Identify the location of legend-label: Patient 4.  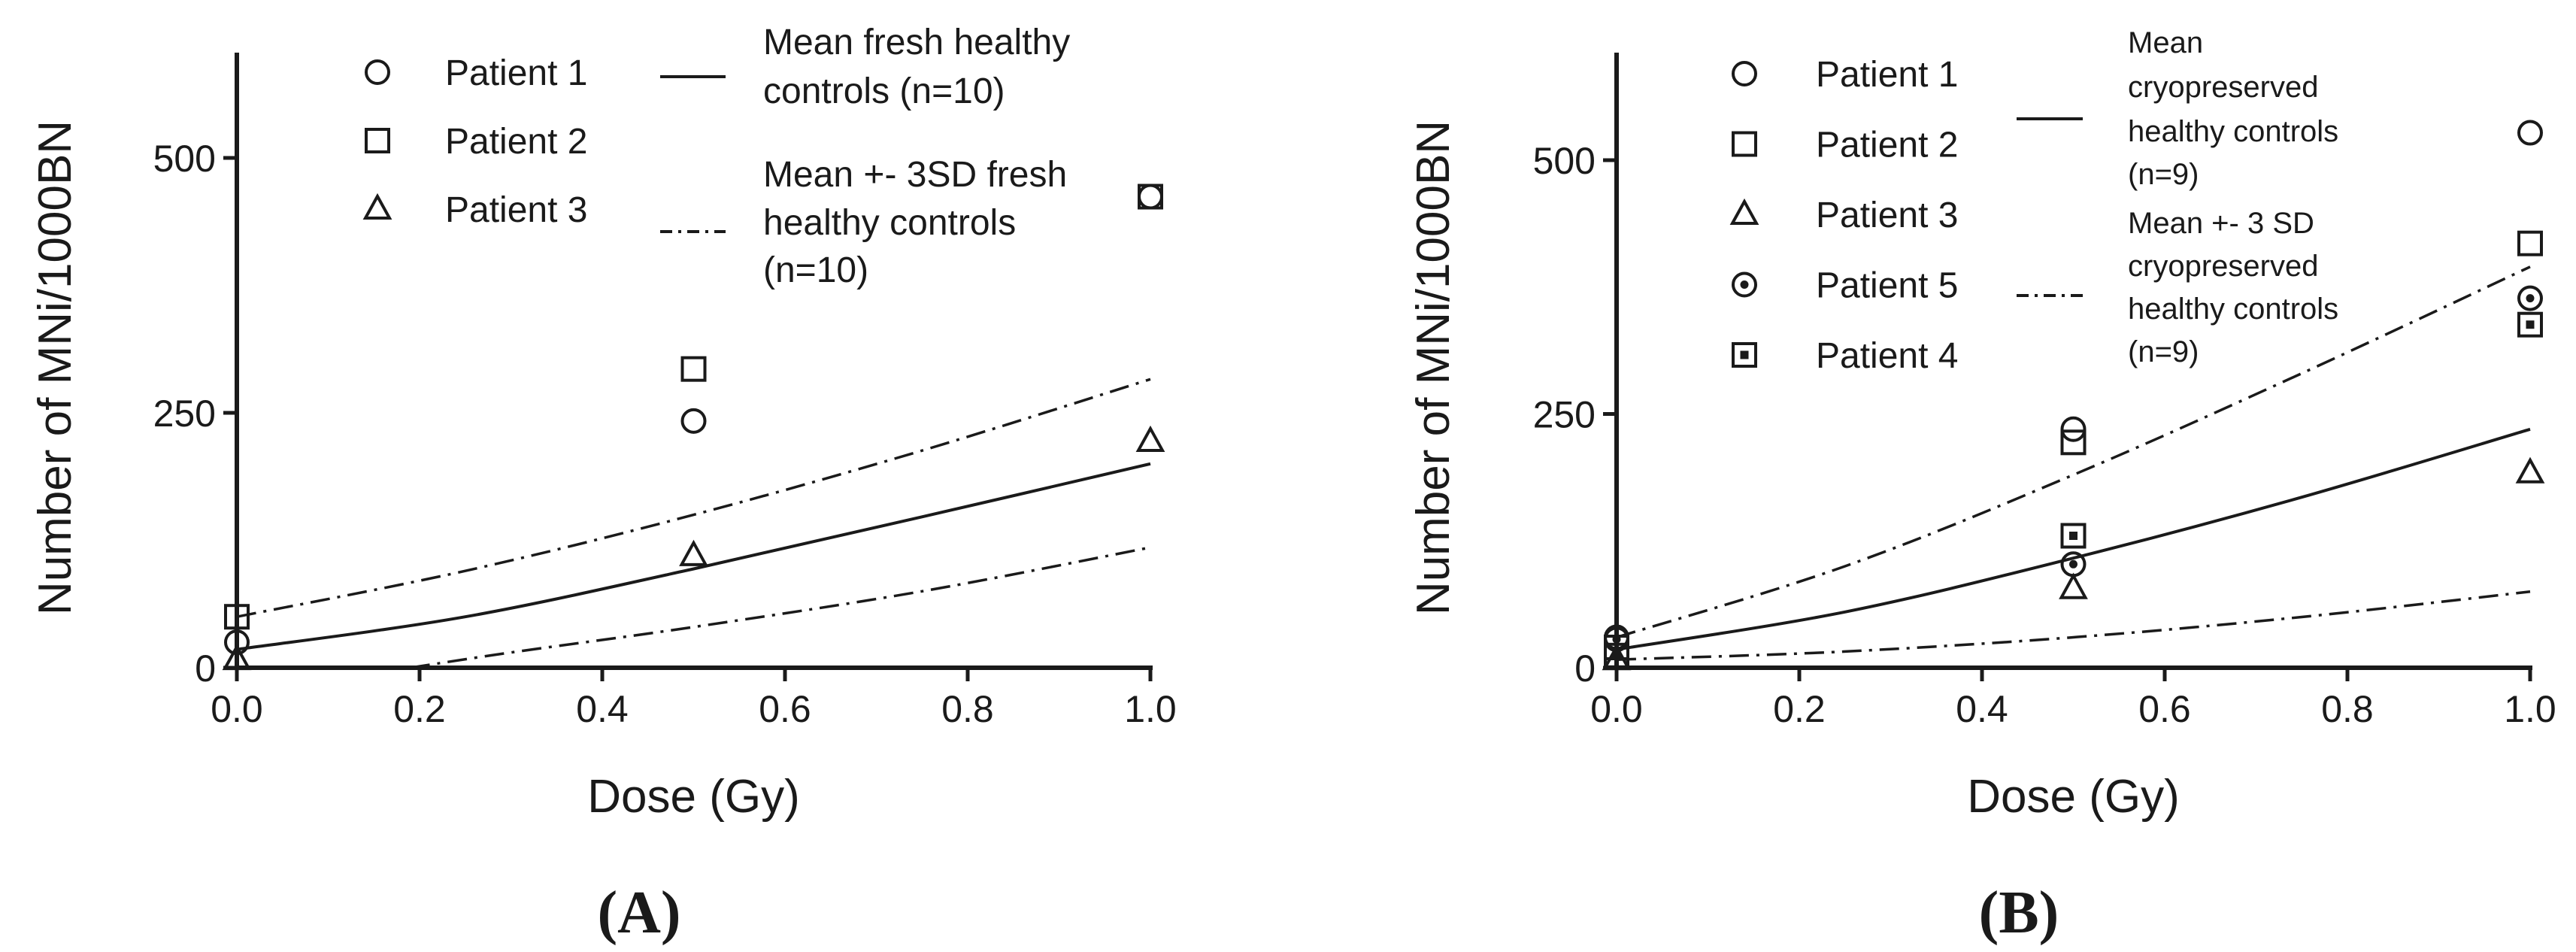
(1887, 356).